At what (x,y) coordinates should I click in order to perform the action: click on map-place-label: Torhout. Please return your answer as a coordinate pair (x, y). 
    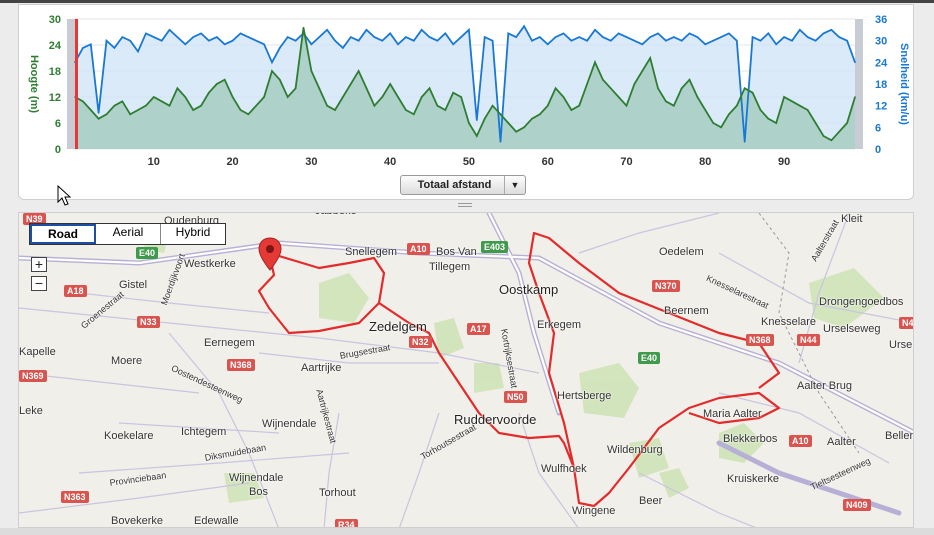
    Looking at the image, I should click on (337, 493).